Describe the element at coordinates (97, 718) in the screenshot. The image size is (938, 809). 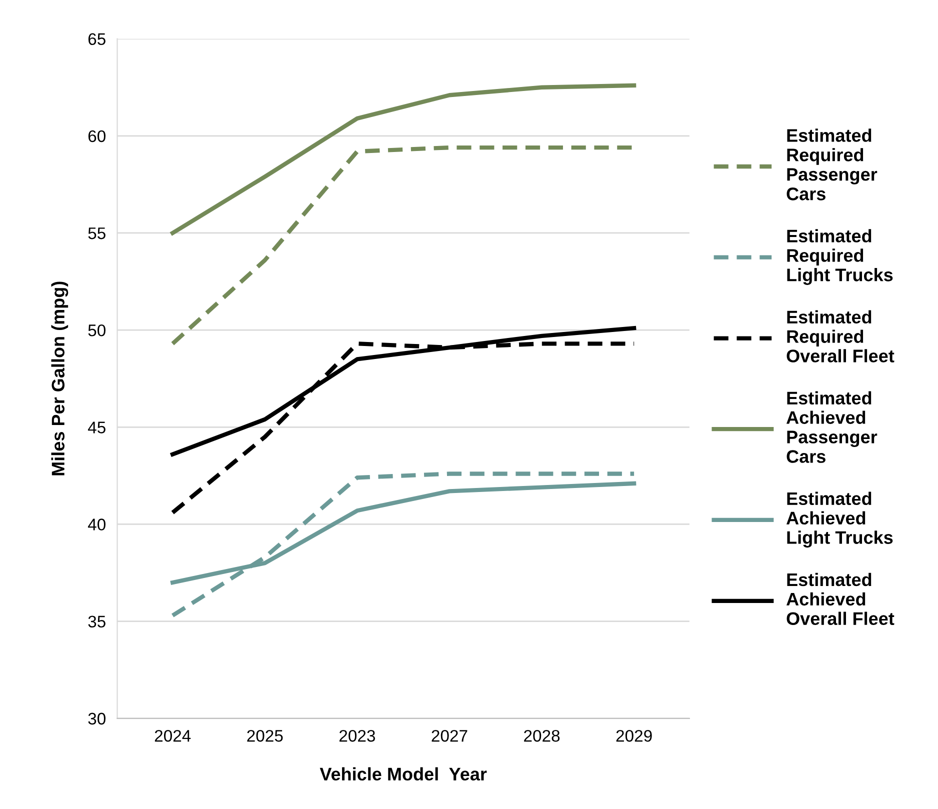
I see `y-tick-label: 30` at that location.